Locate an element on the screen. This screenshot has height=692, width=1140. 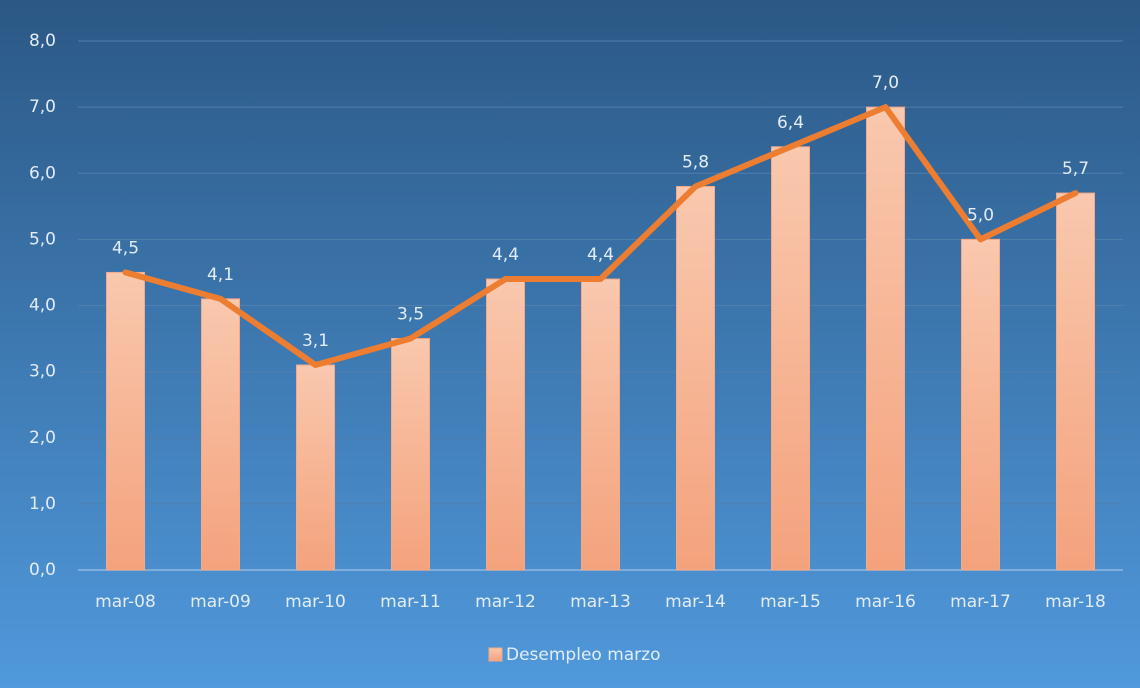
y-tick-label: 3,0 is located at coordinates (42, 372).